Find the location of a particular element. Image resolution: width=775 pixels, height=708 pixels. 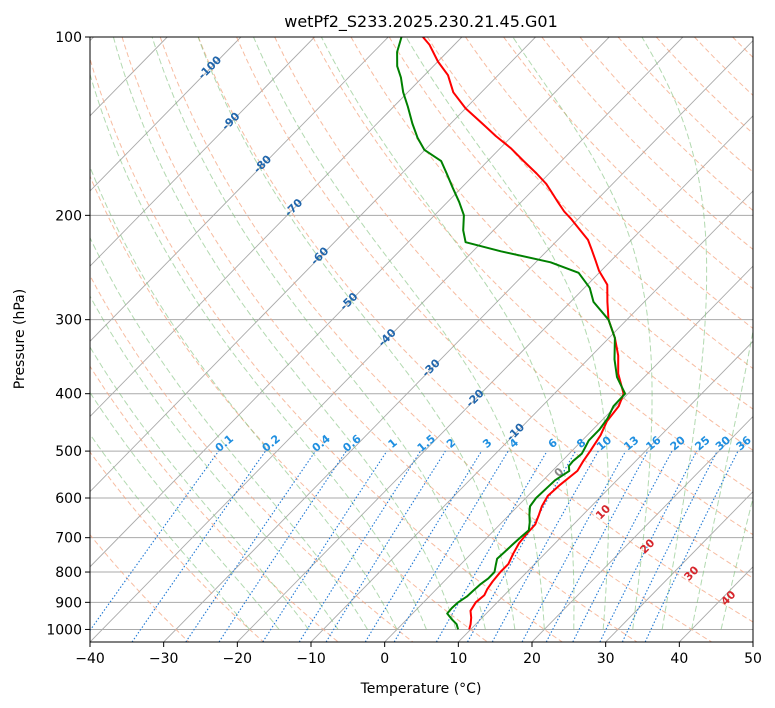

y-tick-label: 300 is located at coordinates (68, 321).